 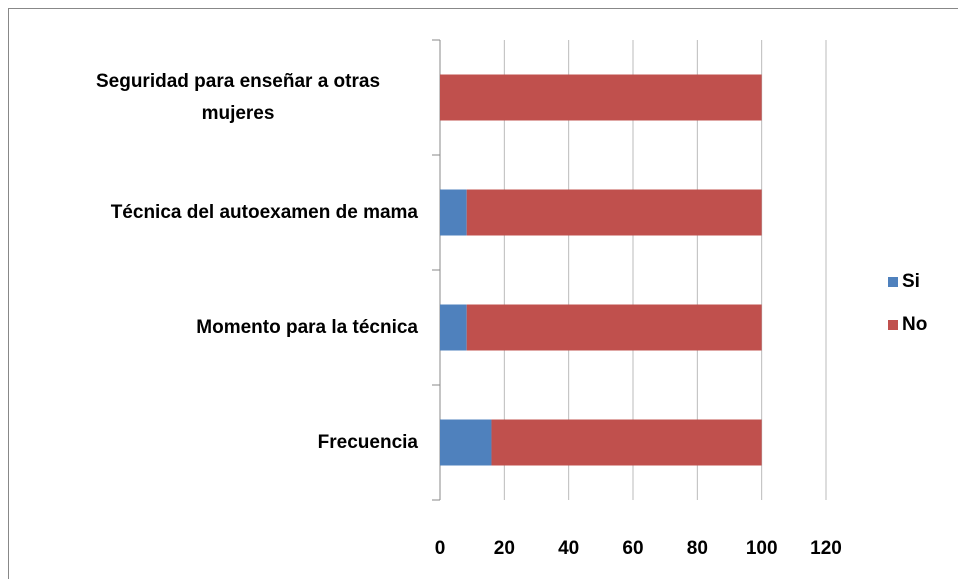 What do you see at coordinates (697, 548) in the screenshot?
I see `x-tick-label: 80` at bounding box center [697, 548].